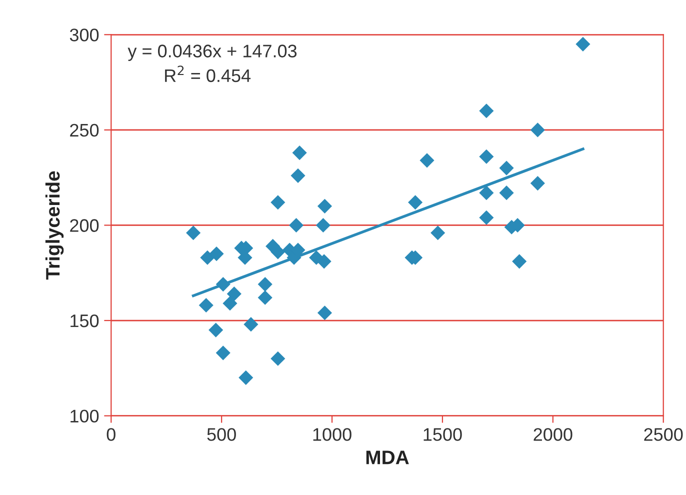 The image size is (686, 495). I want to click on x-tick-label: 500, so click(221, 434).